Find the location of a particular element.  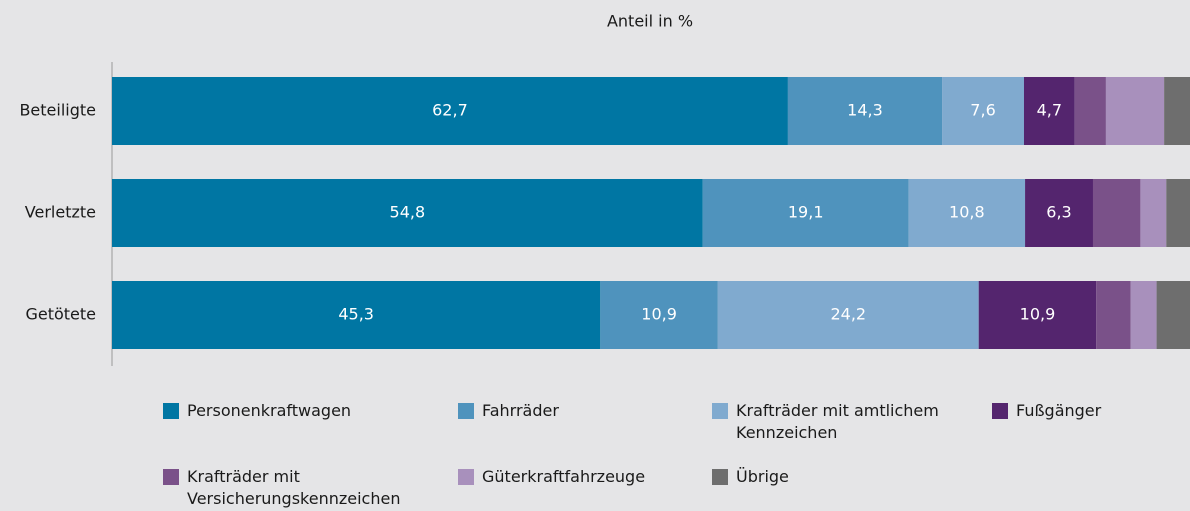

legend-item: Fahrräder is located at coordinates (580, 411).